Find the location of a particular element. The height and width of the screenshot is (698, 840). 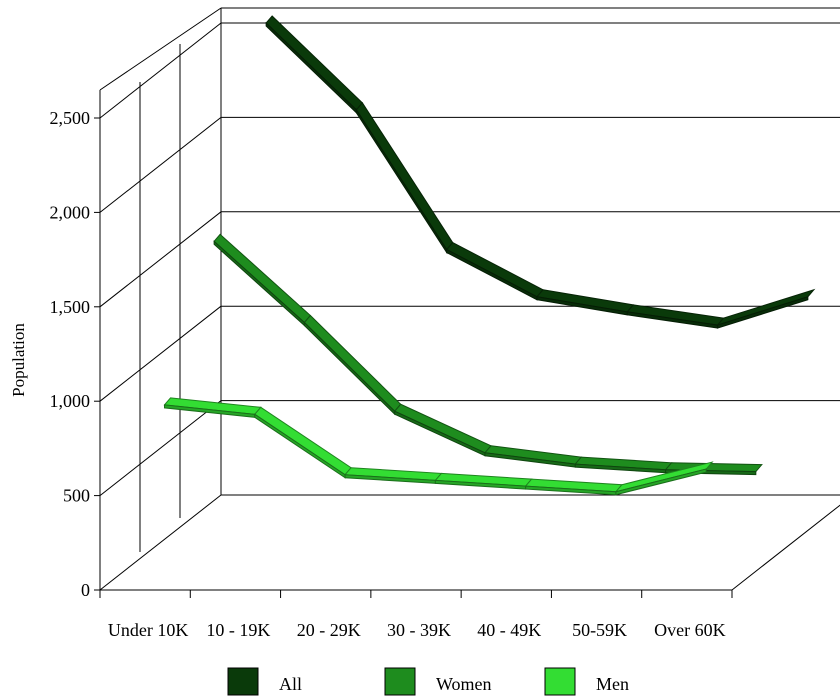

y-tick-label: 1,000 is located at coordinates (70, 401).